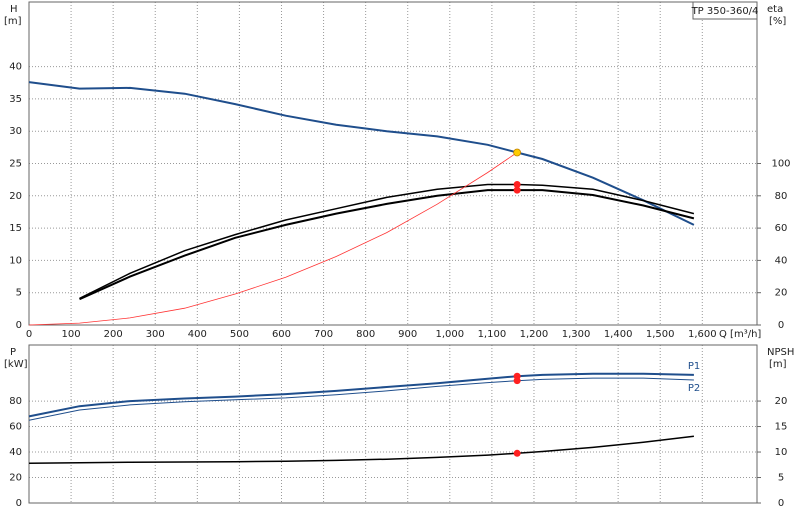  I want to click on x-tick-label: 700, so click(323, 334).